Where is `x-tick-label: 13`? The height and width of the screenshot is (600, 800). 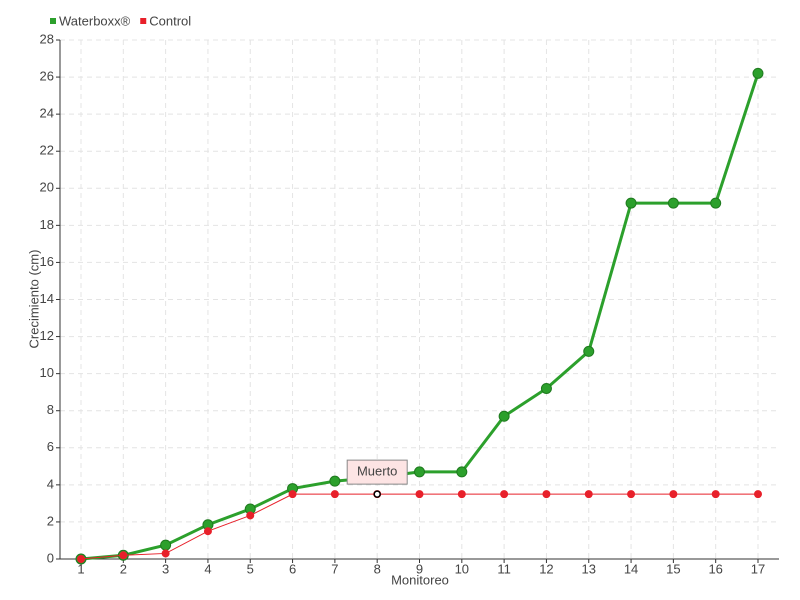
x-tick-label: 13 is located at coordinates (589, 568).